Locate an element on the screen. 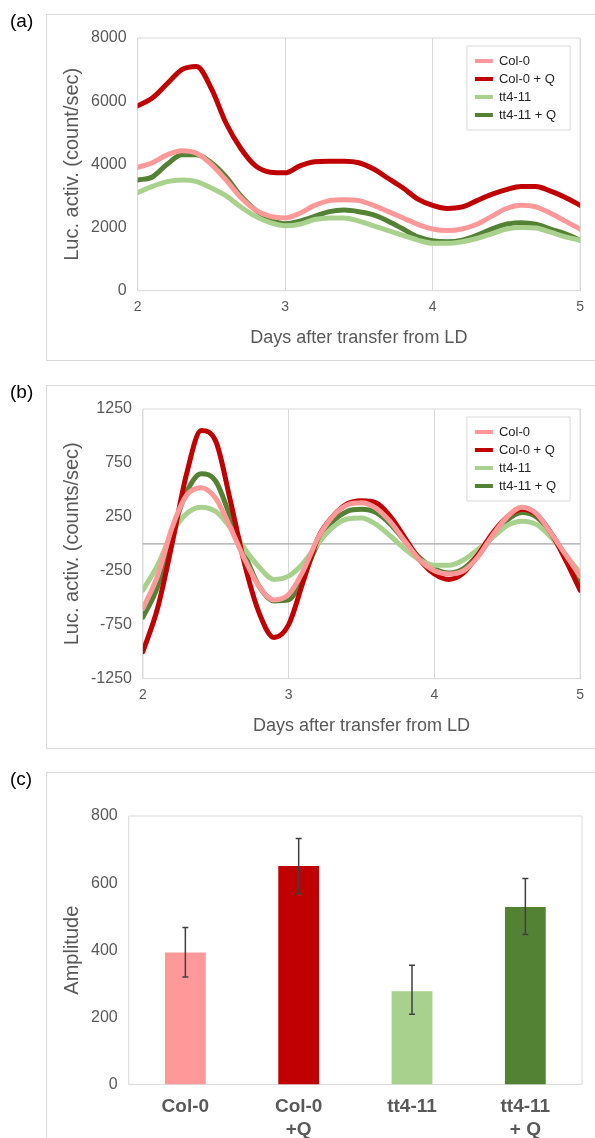 This screenshot has width=595, height=1138. y-axis-title: Luc. activ. (count/sec) is located at coordinates (70, 164).